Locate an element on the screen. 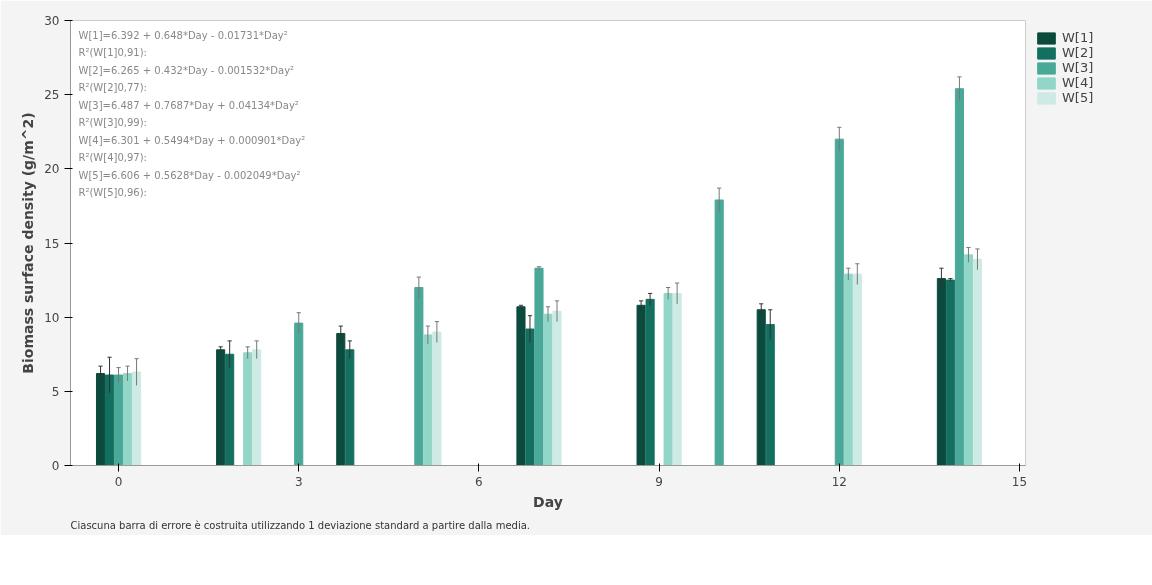 This screenshot has width=1152, height=585. annotation: R²(W[5]0,96): is located at coordinates (112, 192).